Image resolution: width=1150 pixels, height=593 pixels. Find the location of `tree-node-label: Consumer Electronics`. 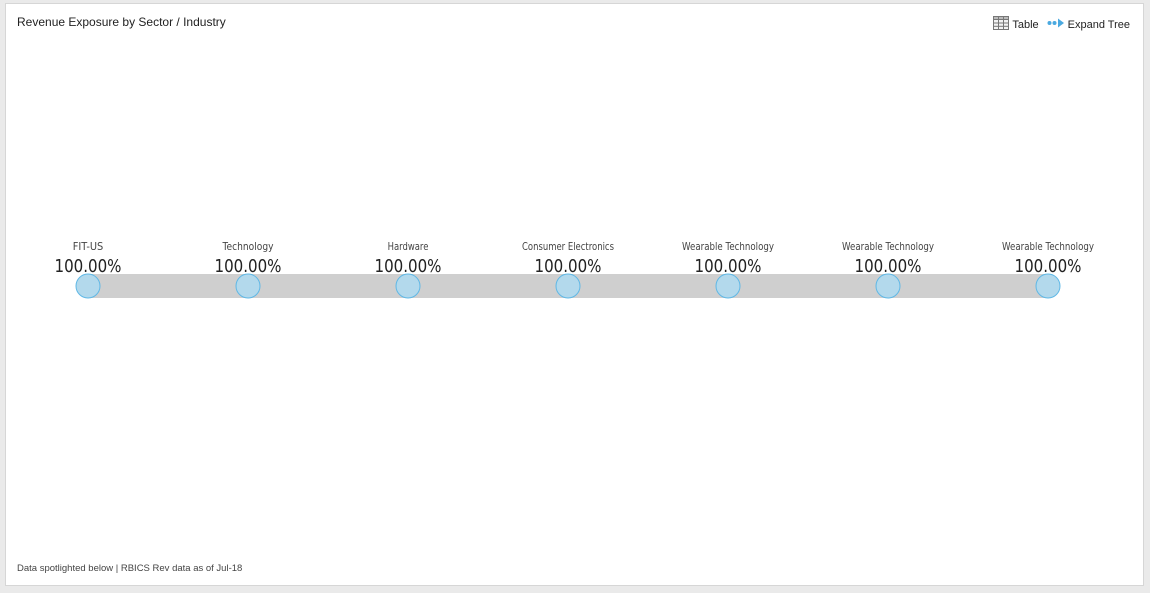

tree-node-label: Consumer Electronics is located at coordinates (568, 246).